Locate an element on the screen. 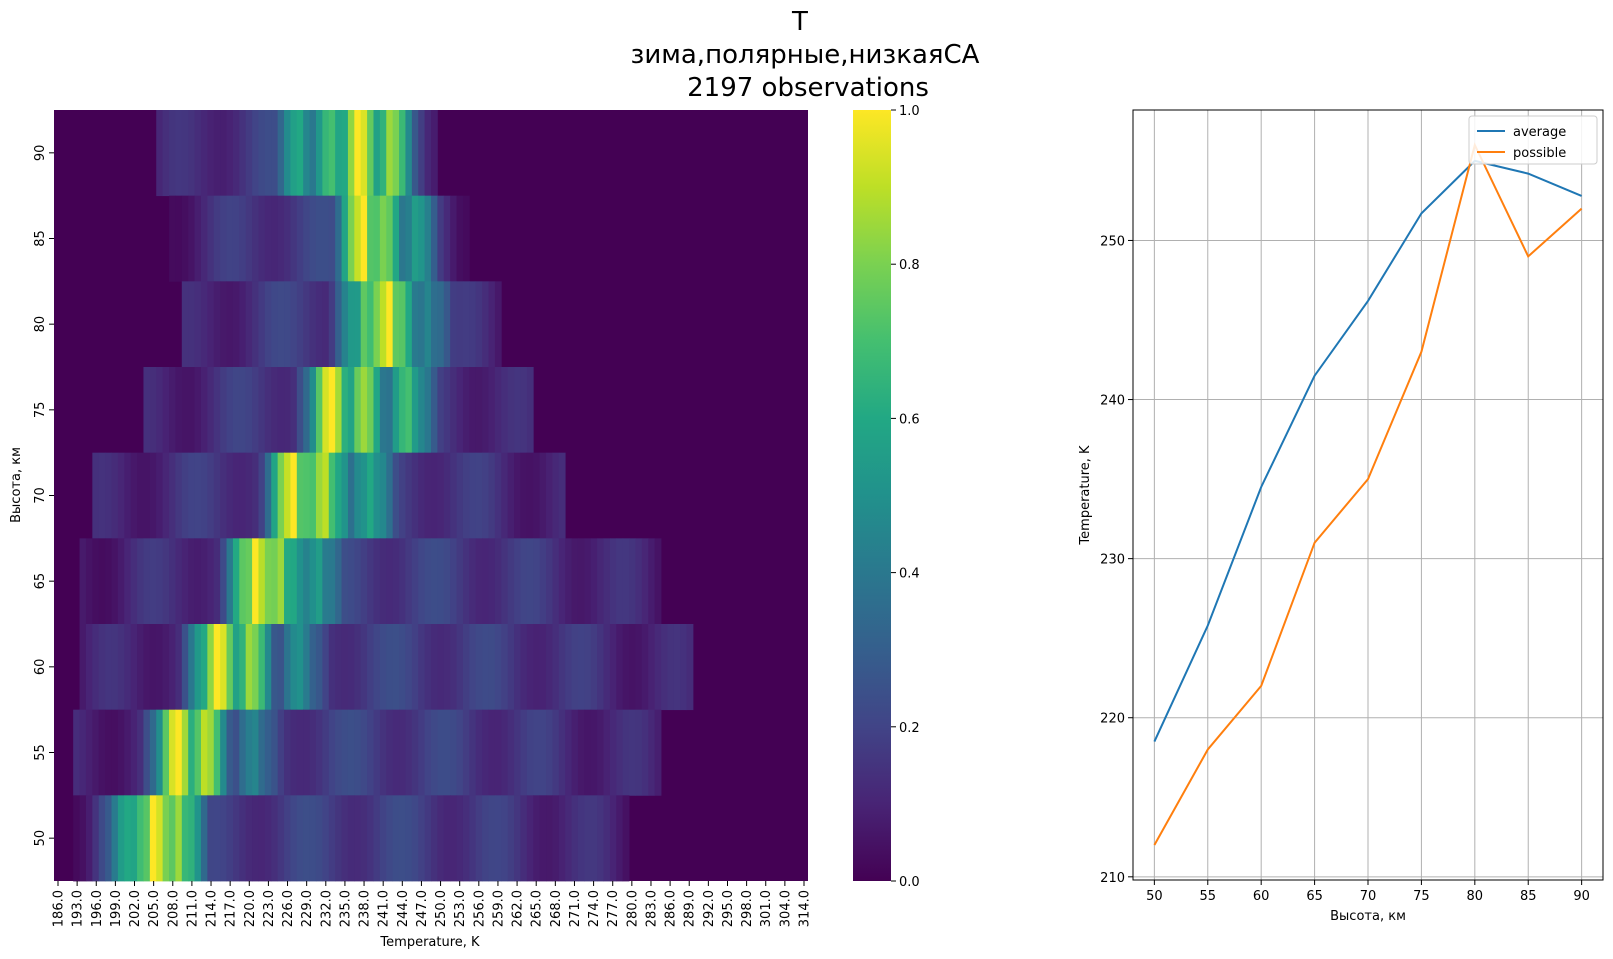 This screenshot has height=959, width=1613. heatmap-x-tick-label: 283.0 is located at coordinates (651, 908).